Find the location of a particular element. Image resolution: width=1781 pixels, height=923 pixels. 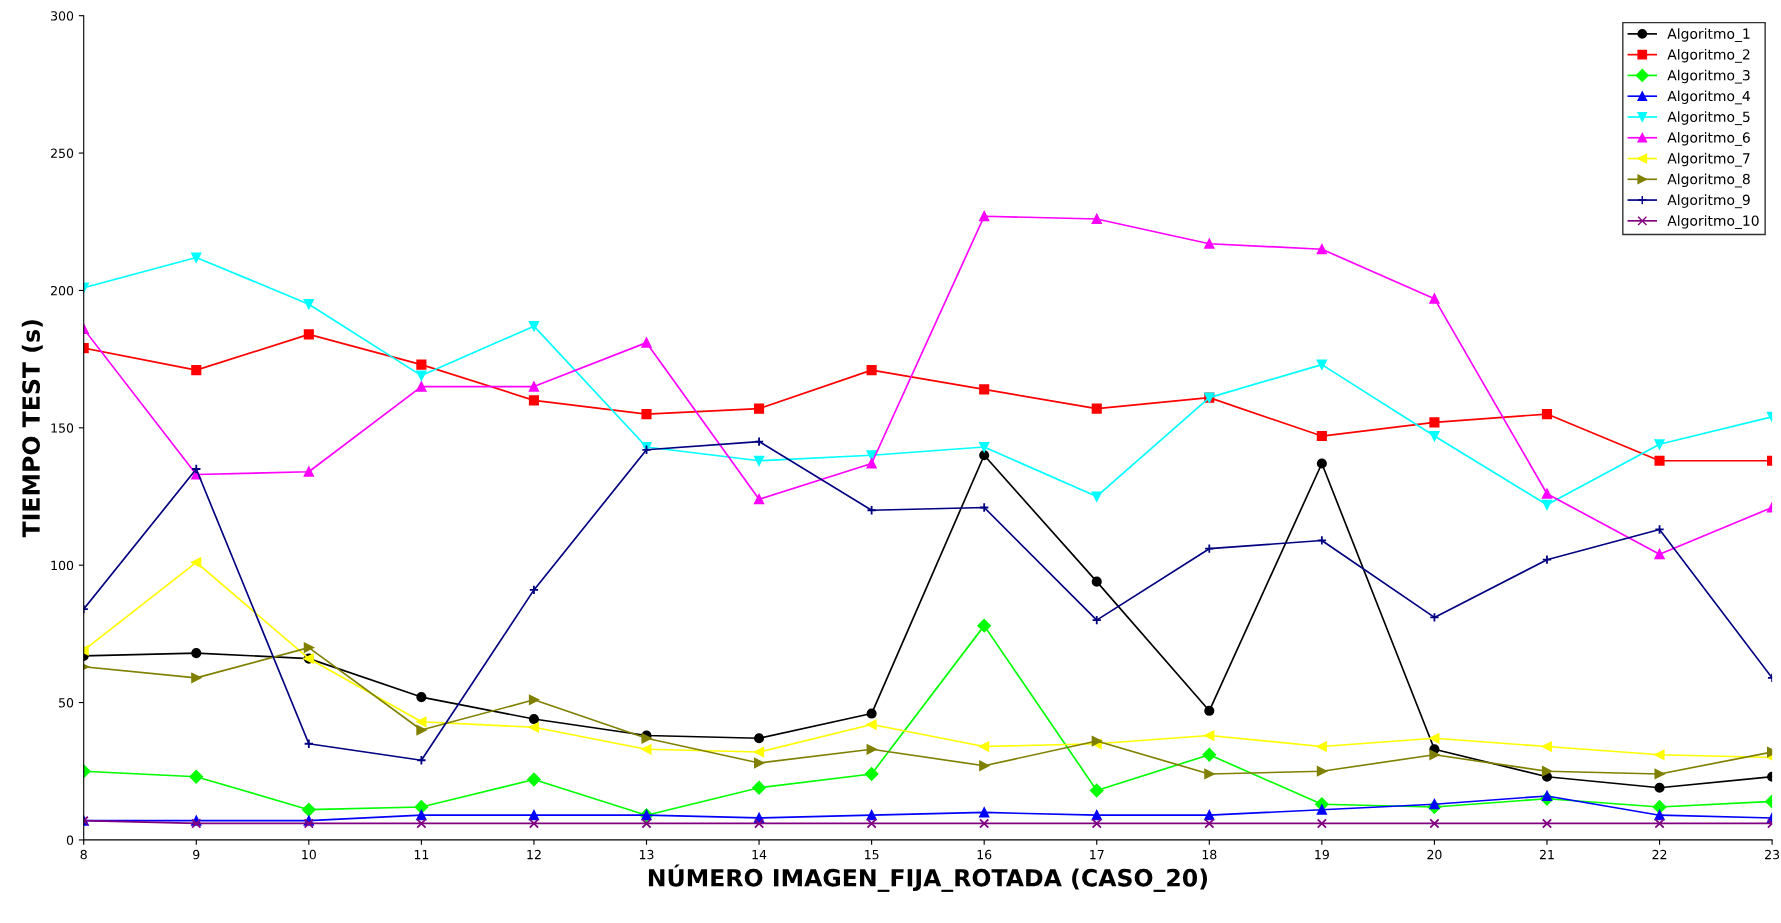

y-tick-label: 200 is located at coordinates (62, 290).